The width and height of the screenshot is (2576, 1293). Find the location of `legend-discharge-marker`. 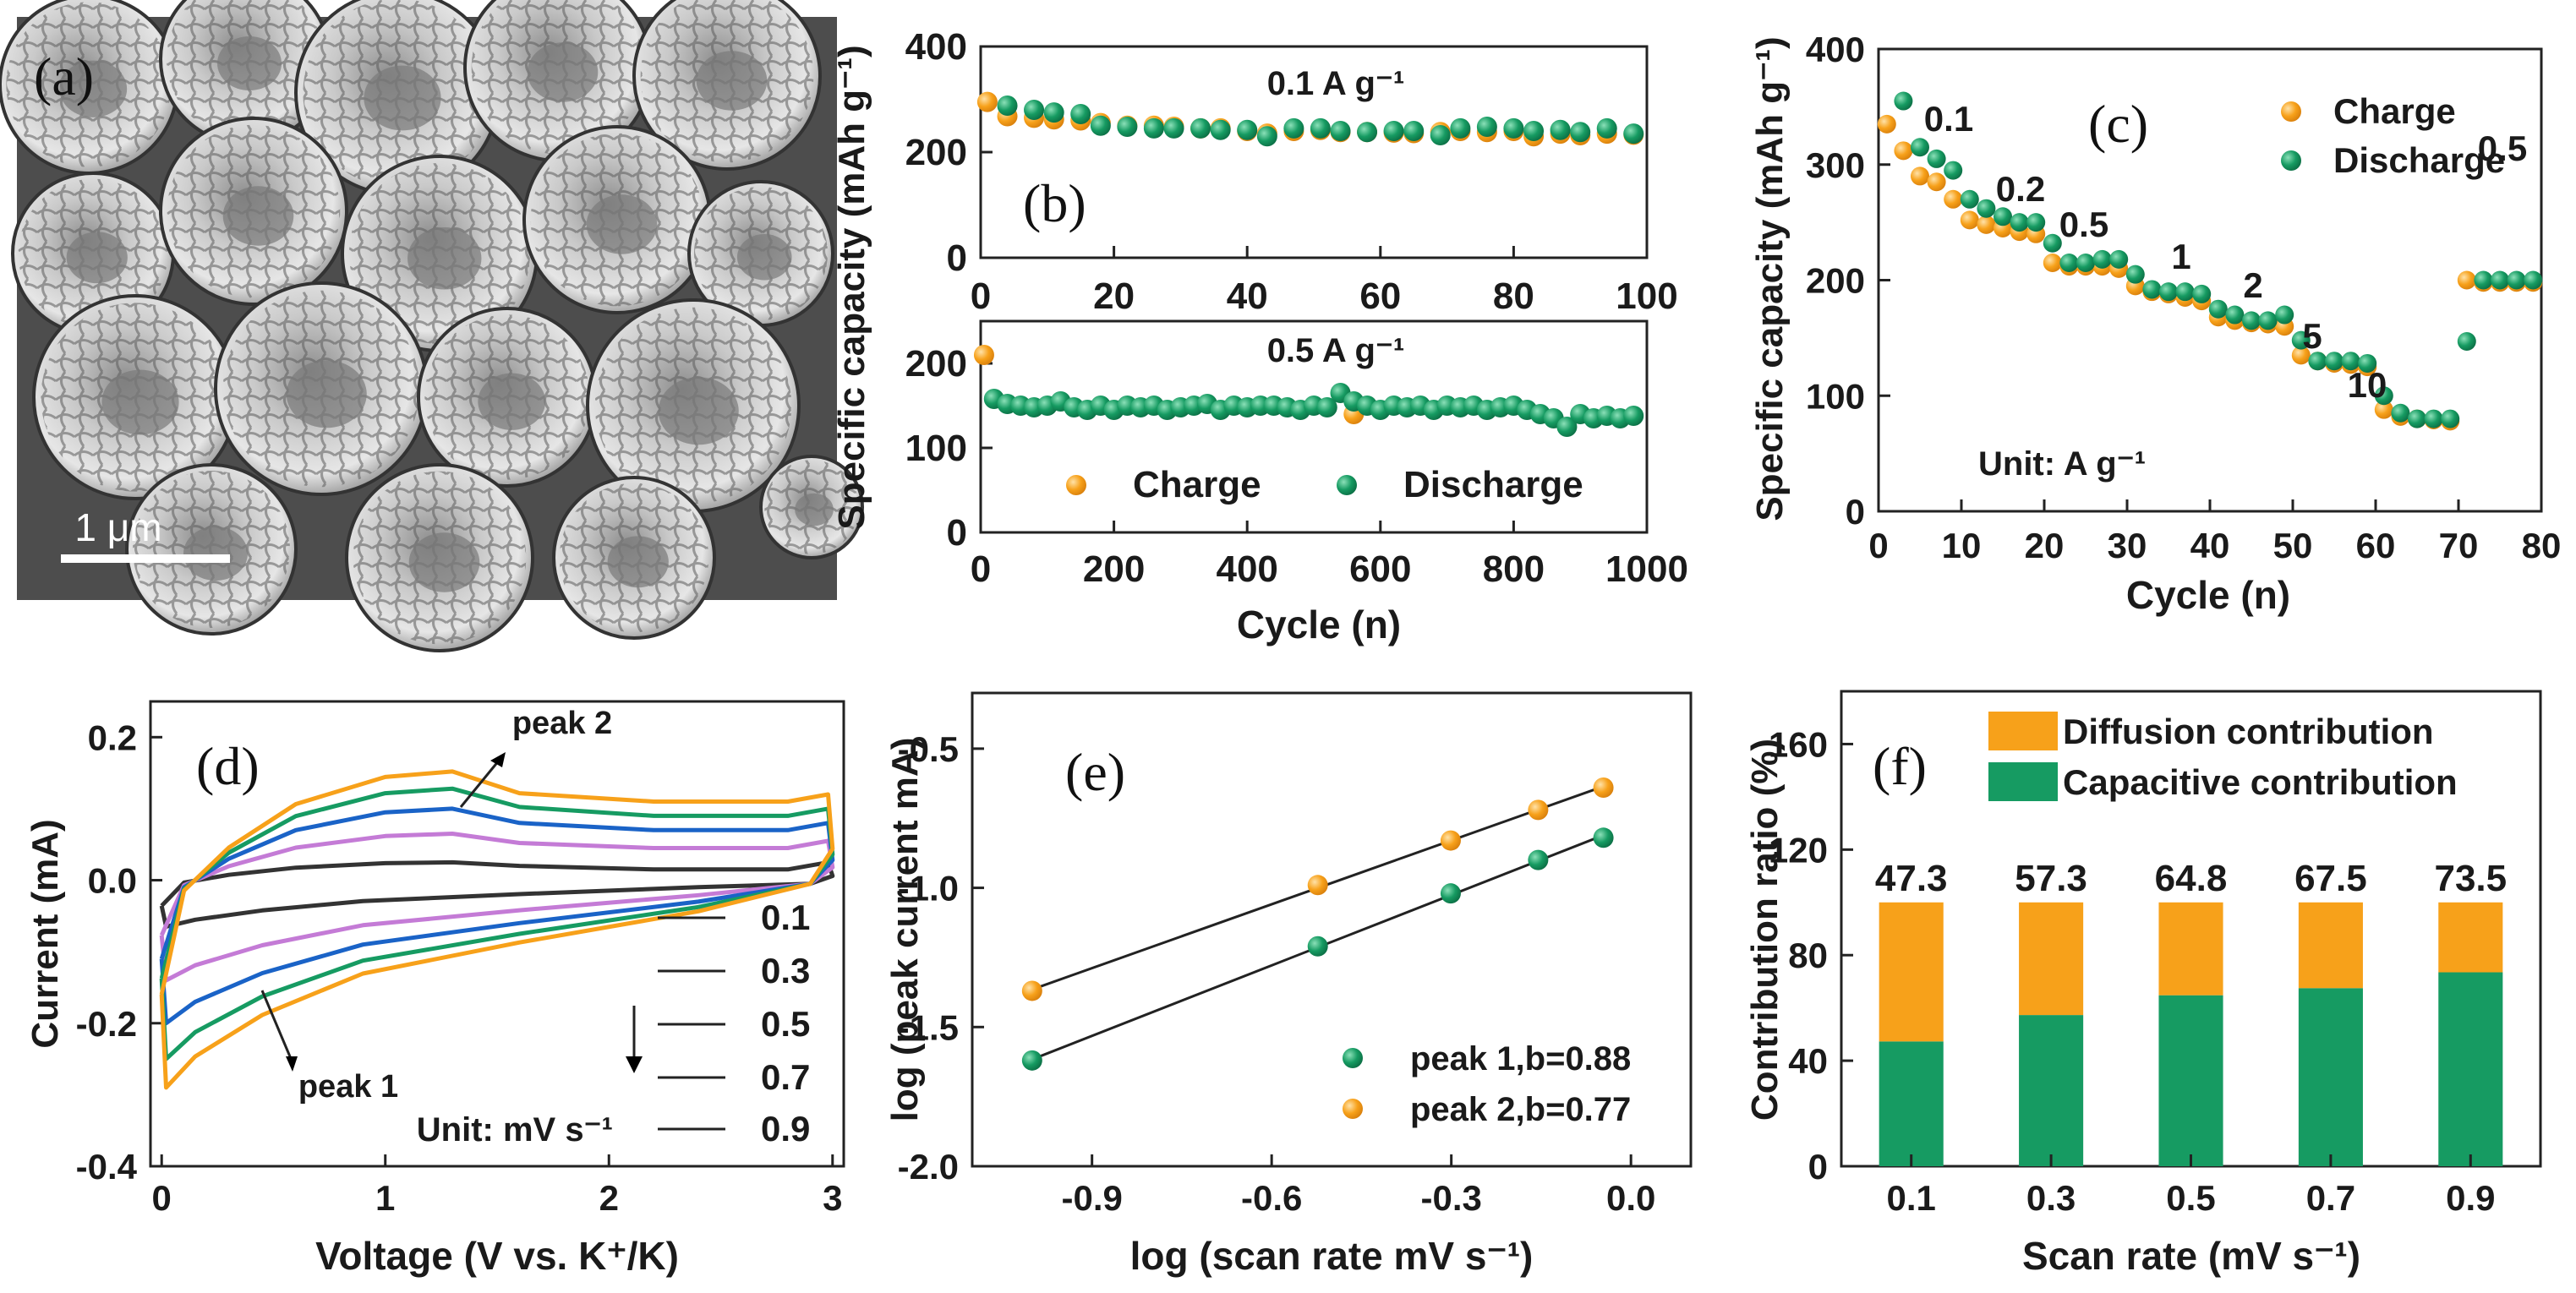

legend-discharge-marker is located at coordinates (1347, 485).